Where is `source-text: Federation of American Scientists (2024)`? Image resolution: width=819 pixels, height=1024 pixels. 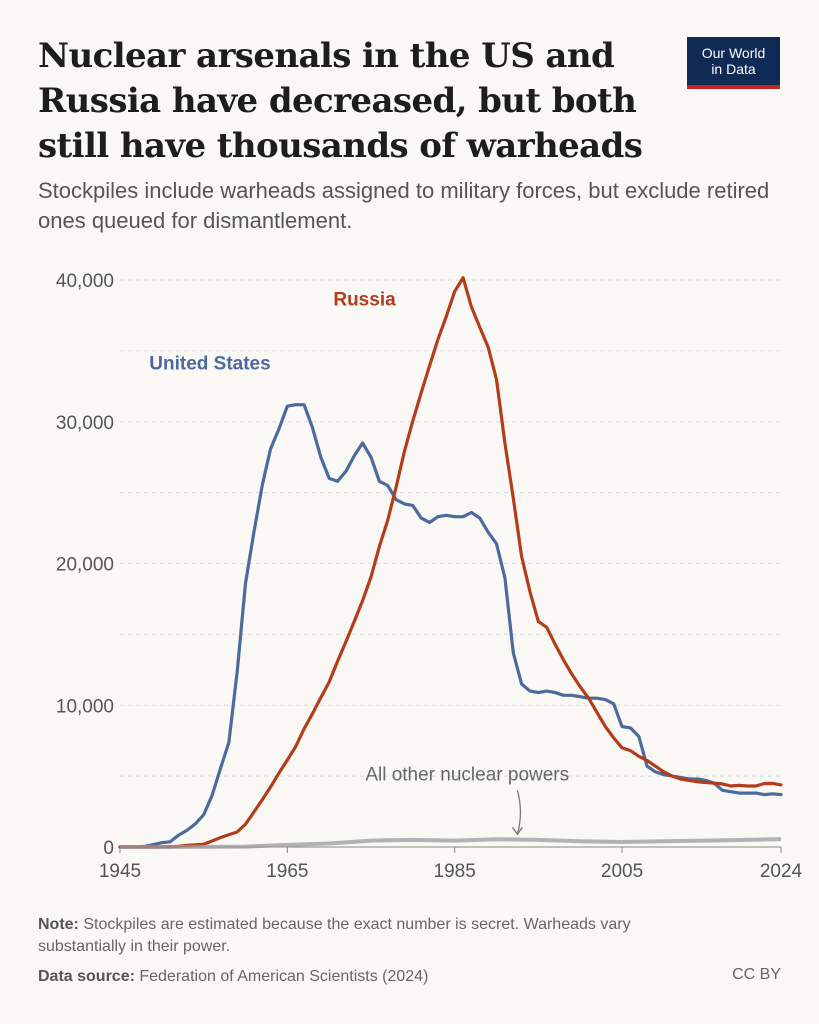 source-text: Federation of American Scientists (2024) is located at coordinates (284, 976).